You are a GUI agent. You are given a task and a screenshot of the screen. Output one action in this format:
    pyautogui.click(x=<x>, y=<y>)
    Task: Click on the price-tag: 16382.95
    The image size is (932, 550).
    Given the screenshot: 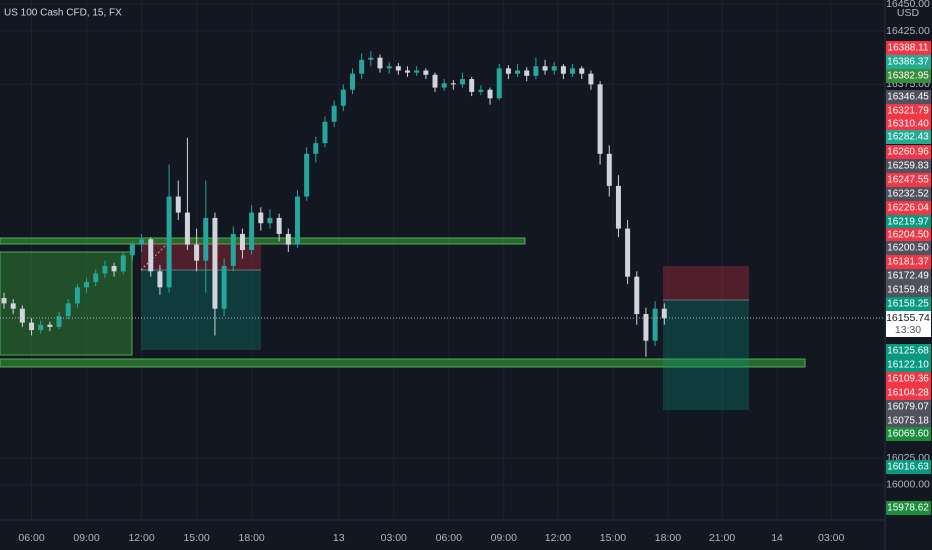 What is the action you would take?
    pyautogui.click(x=908, y=76)
    